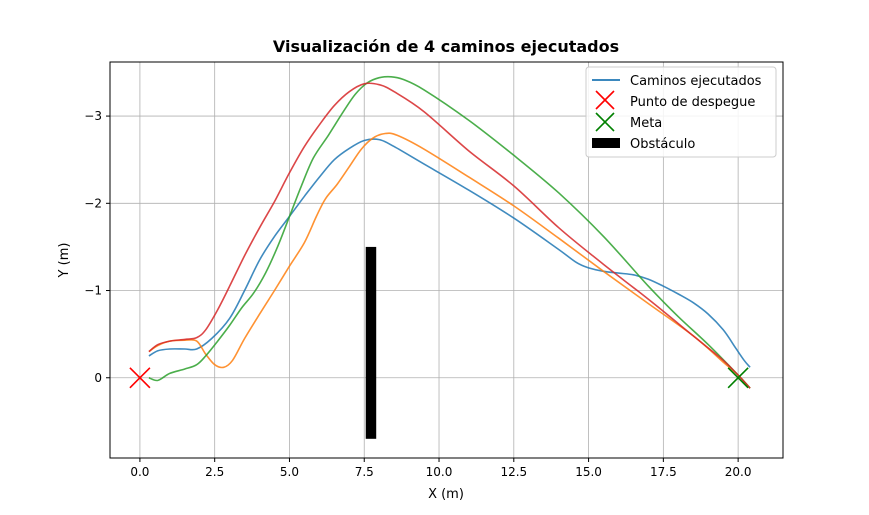  I want to click on x-tick-label: 17.5, so click(663, 472).